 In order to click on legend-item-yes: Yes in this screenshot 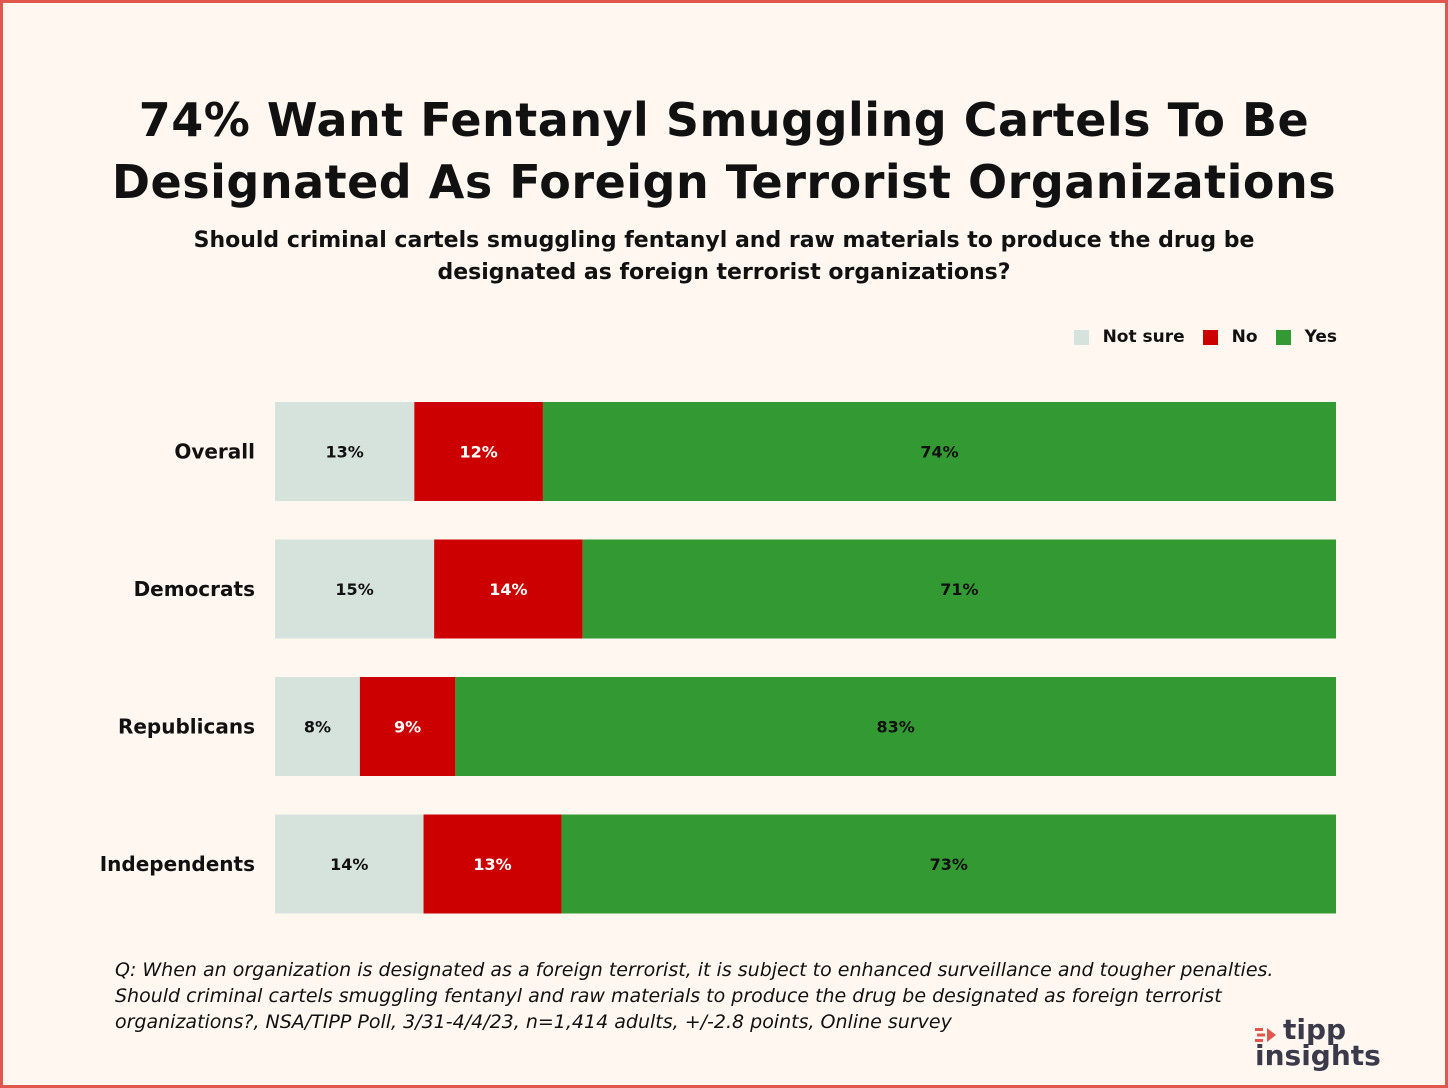, I will do `click(1306, 337)`.